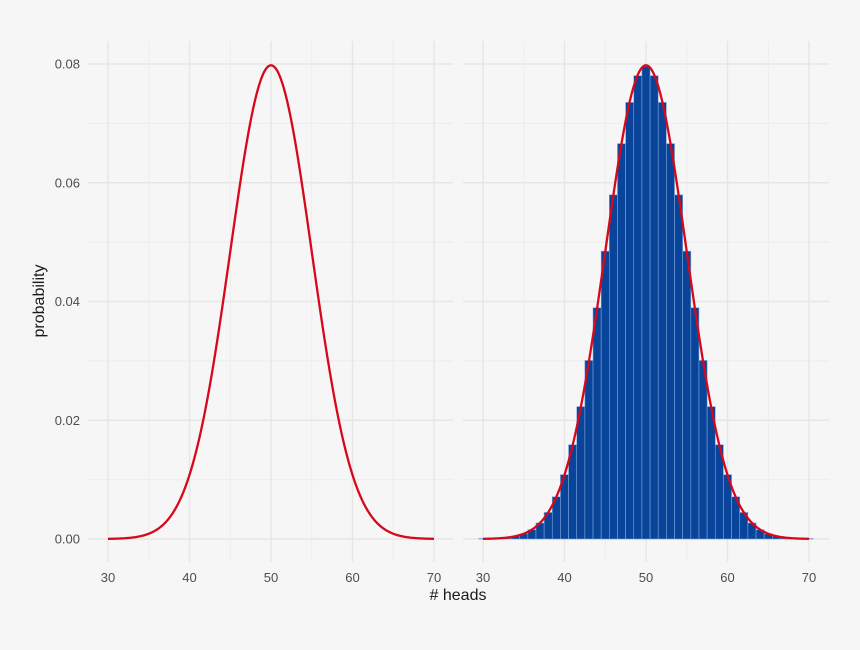 The image size is (860, 650). Describe the element at coordinates (67, 420) in the screenshot. I see `y-tick-label: 0.02` at that location.